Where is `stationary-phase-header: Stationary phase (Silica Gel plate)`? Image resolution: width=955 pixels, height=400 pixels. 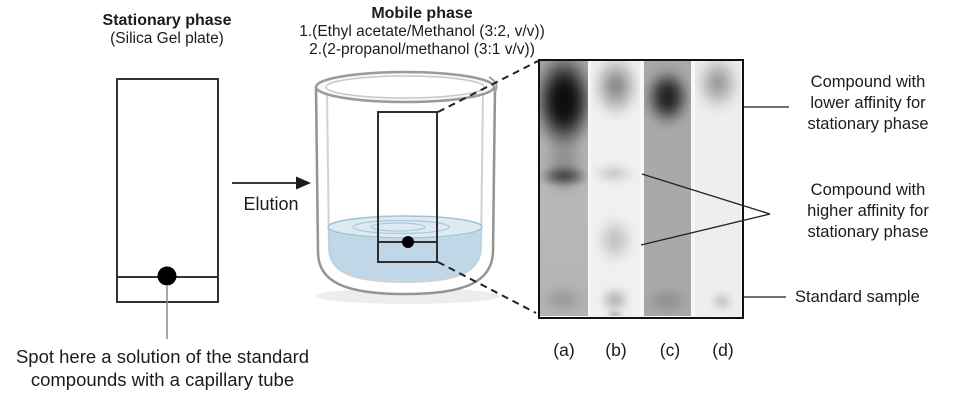
stationary-phase-header: Stationary phase (Silica Gel plate) is located at coordinates (167, 30).